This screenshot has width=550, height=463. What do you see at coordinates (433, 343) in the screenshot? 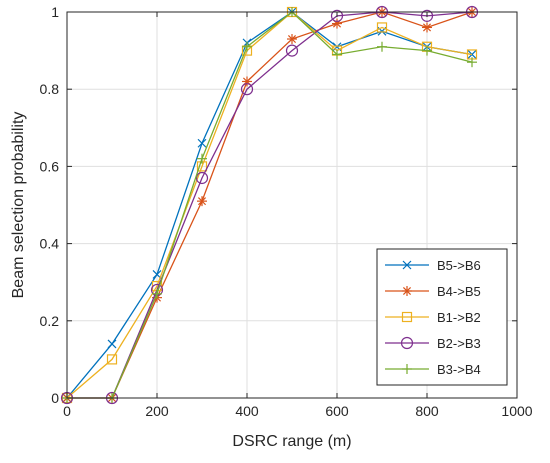
I see `legend-item: B2->B3` at bounding box center [433, 343].